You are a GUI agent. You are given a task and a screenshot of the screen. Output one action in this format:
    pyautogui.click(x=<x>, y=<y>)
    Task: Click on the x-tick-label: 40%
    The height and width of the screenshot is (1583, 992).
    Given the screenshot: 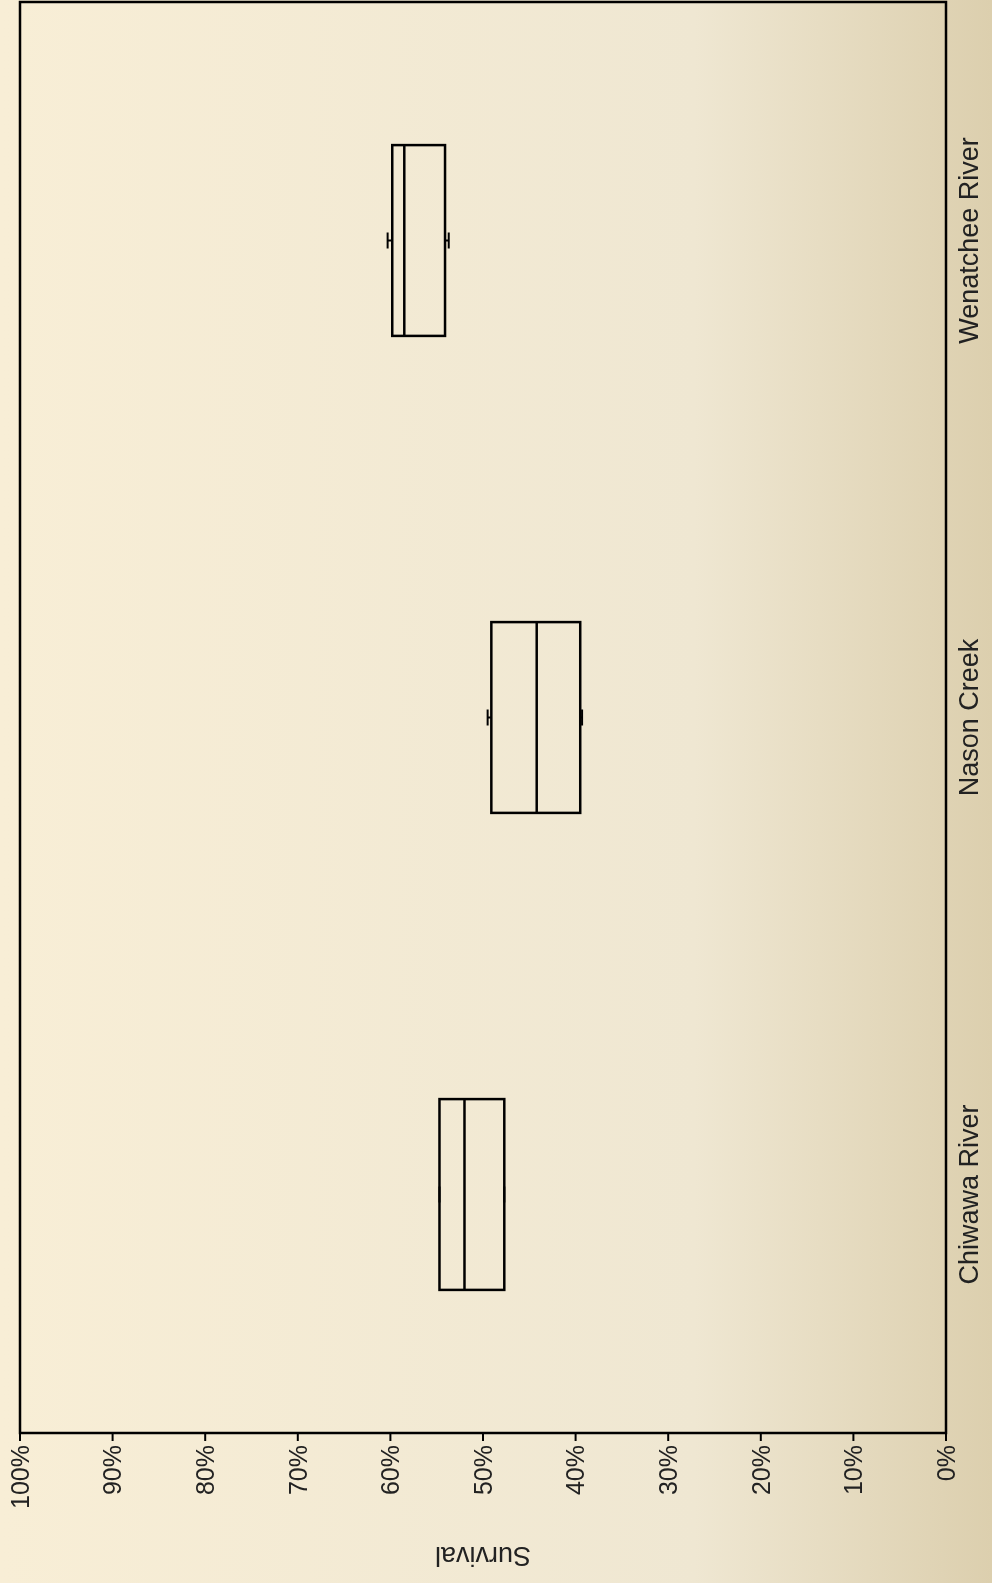 What is the action you would take?
    pyautogui.click(x=575, y=1470)
    